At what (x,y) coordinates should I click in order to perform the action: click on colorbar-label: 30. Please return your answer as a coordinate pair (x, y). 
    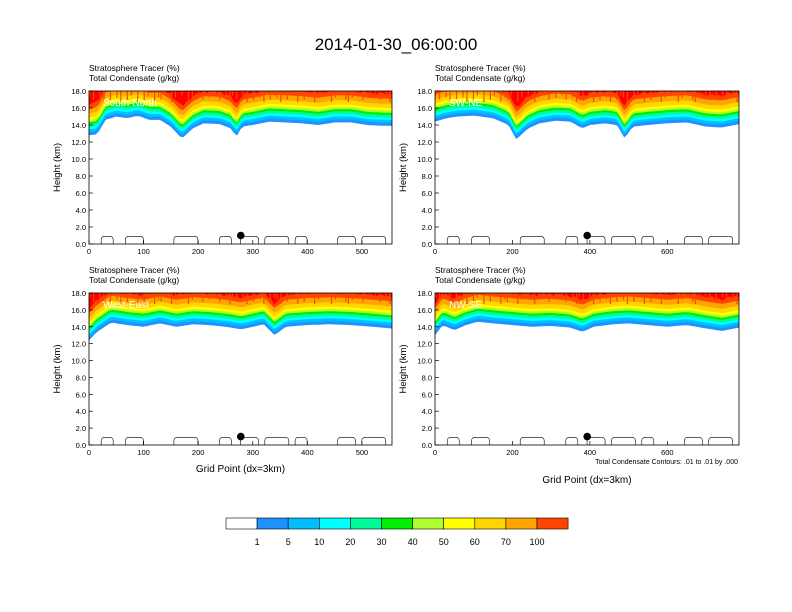
    Looking at the image, I should click on (381, 542).